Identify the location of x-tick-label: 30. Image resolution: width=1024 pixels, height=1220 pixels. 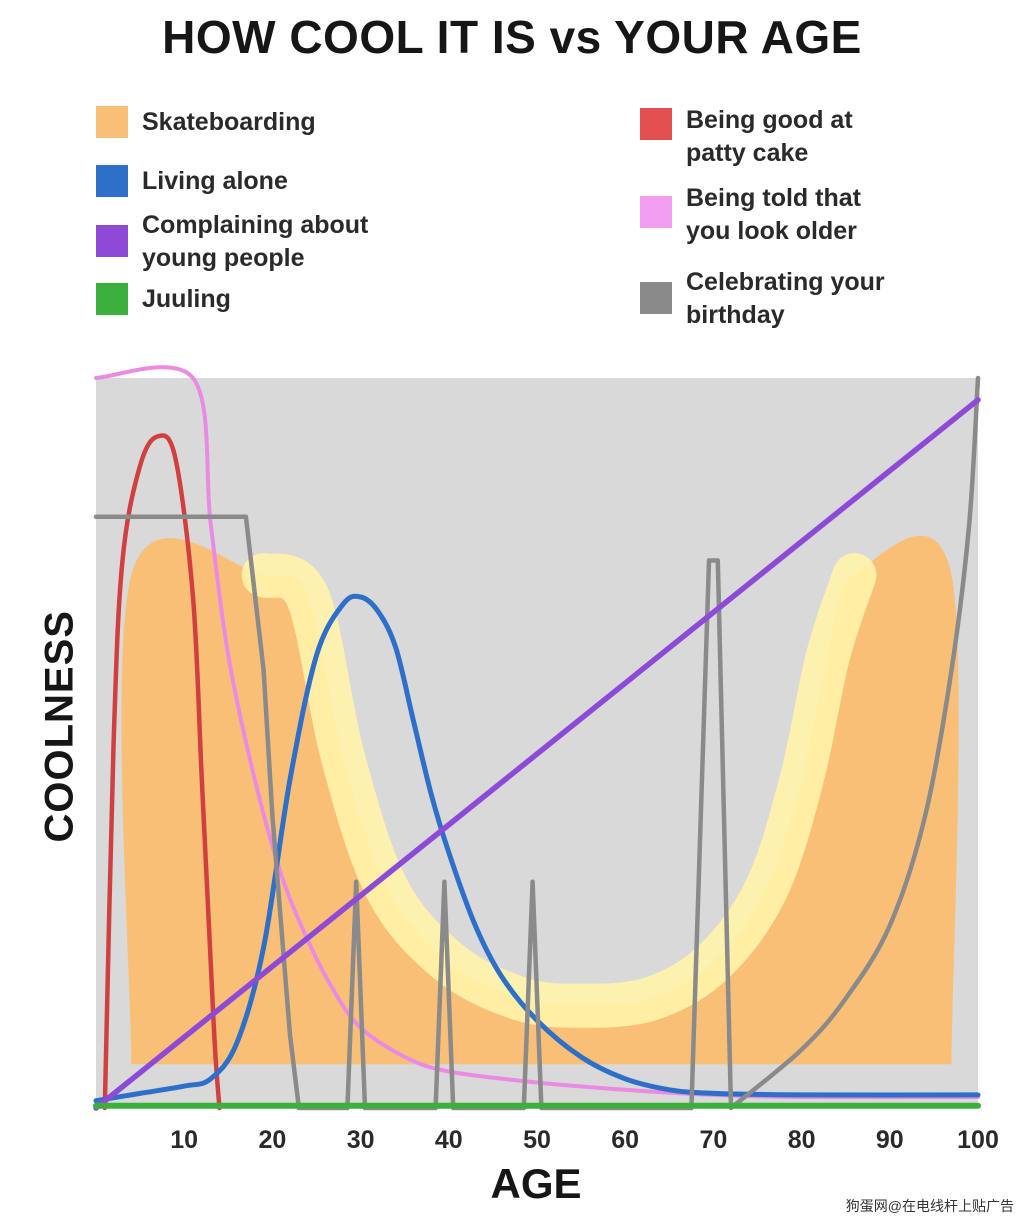
(361, 1140).